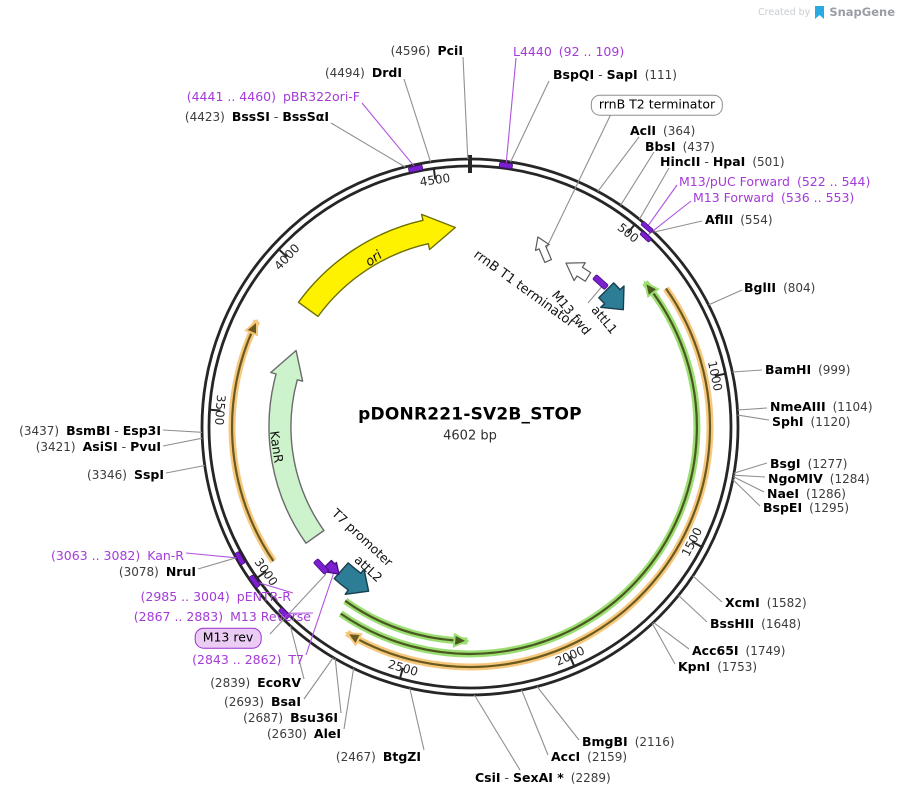  I want to click on primer-bar-pbr322ori-f, so click(416, 168).